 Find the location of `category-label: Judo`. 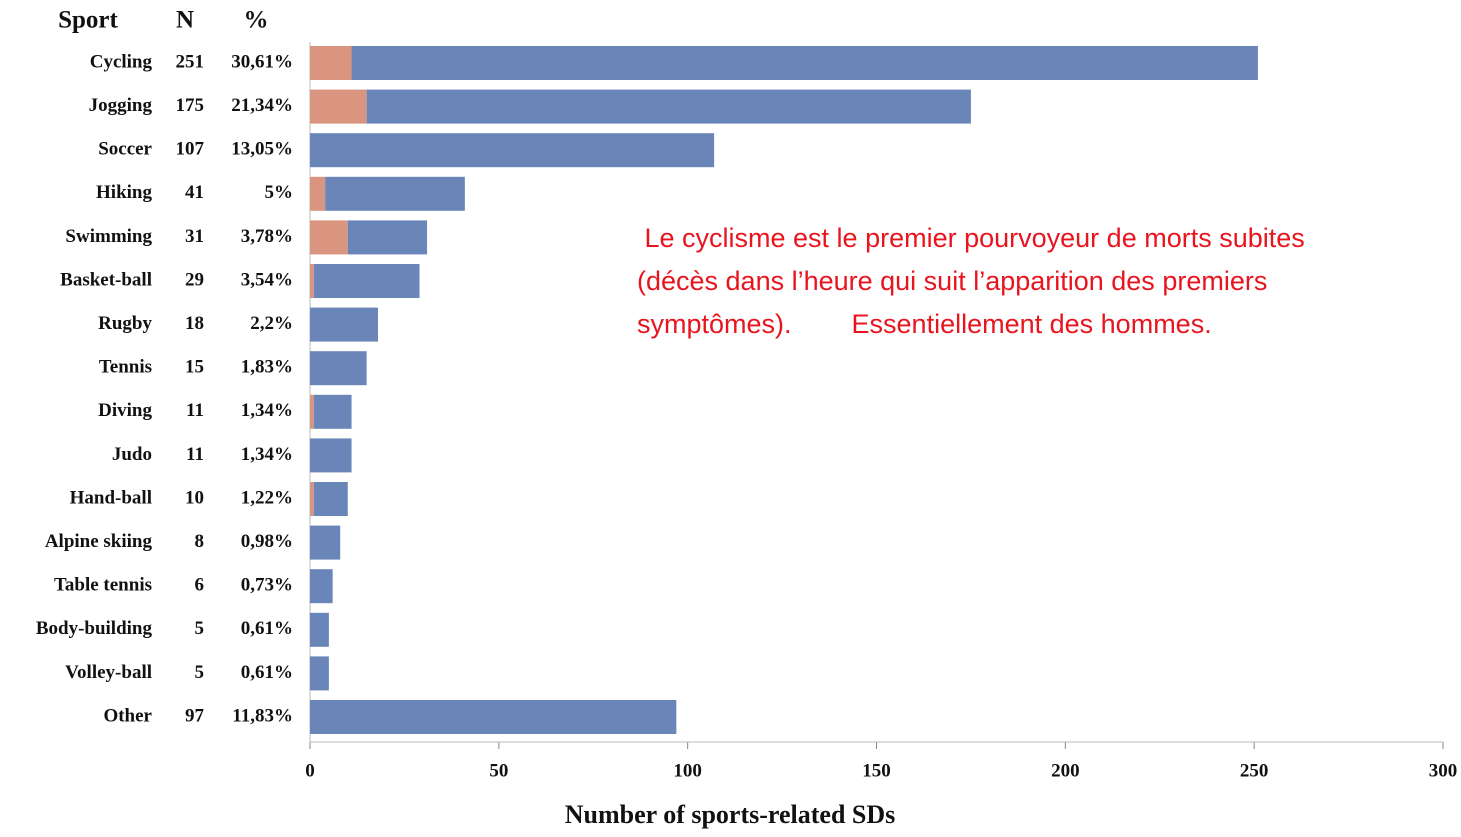

category-label: Judo is located at coordinates (132, 454).